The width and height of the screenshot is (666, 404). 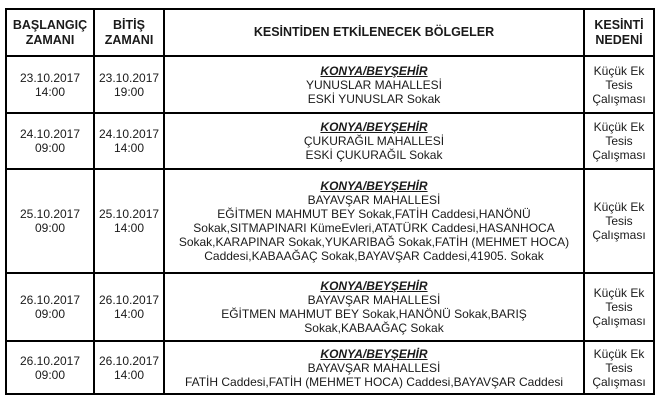 I want to click on start-cell: 25.10.2017 09:00, so click(x=50, y=221).